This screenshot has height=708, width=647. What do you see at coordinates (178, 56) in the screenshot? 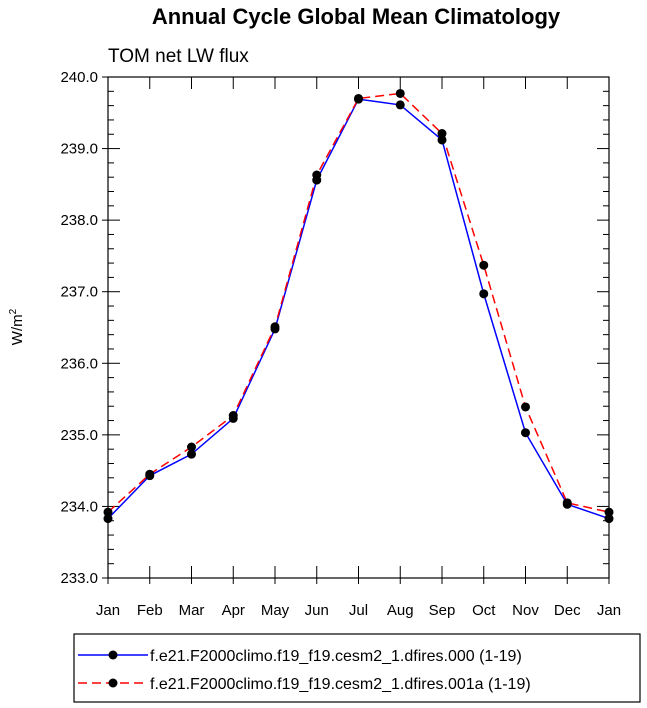
I see `chart-subtitle: TOM net LW flux` at bounding box center [178, 56].